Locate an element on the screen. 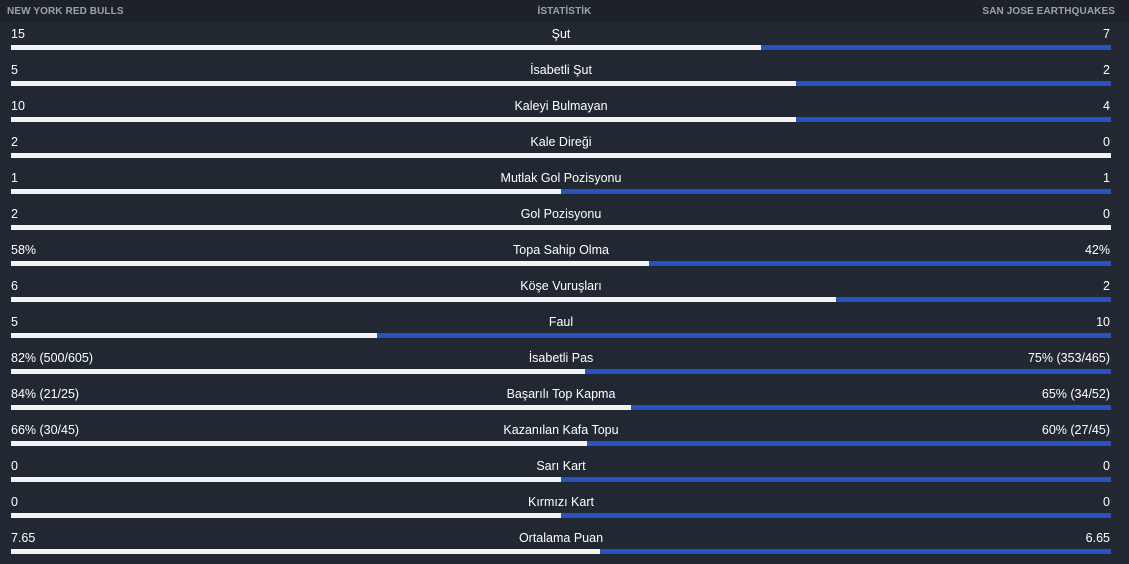  stat-row: 5 İsabetli Şut 2 is located at coordinates (564, 76).